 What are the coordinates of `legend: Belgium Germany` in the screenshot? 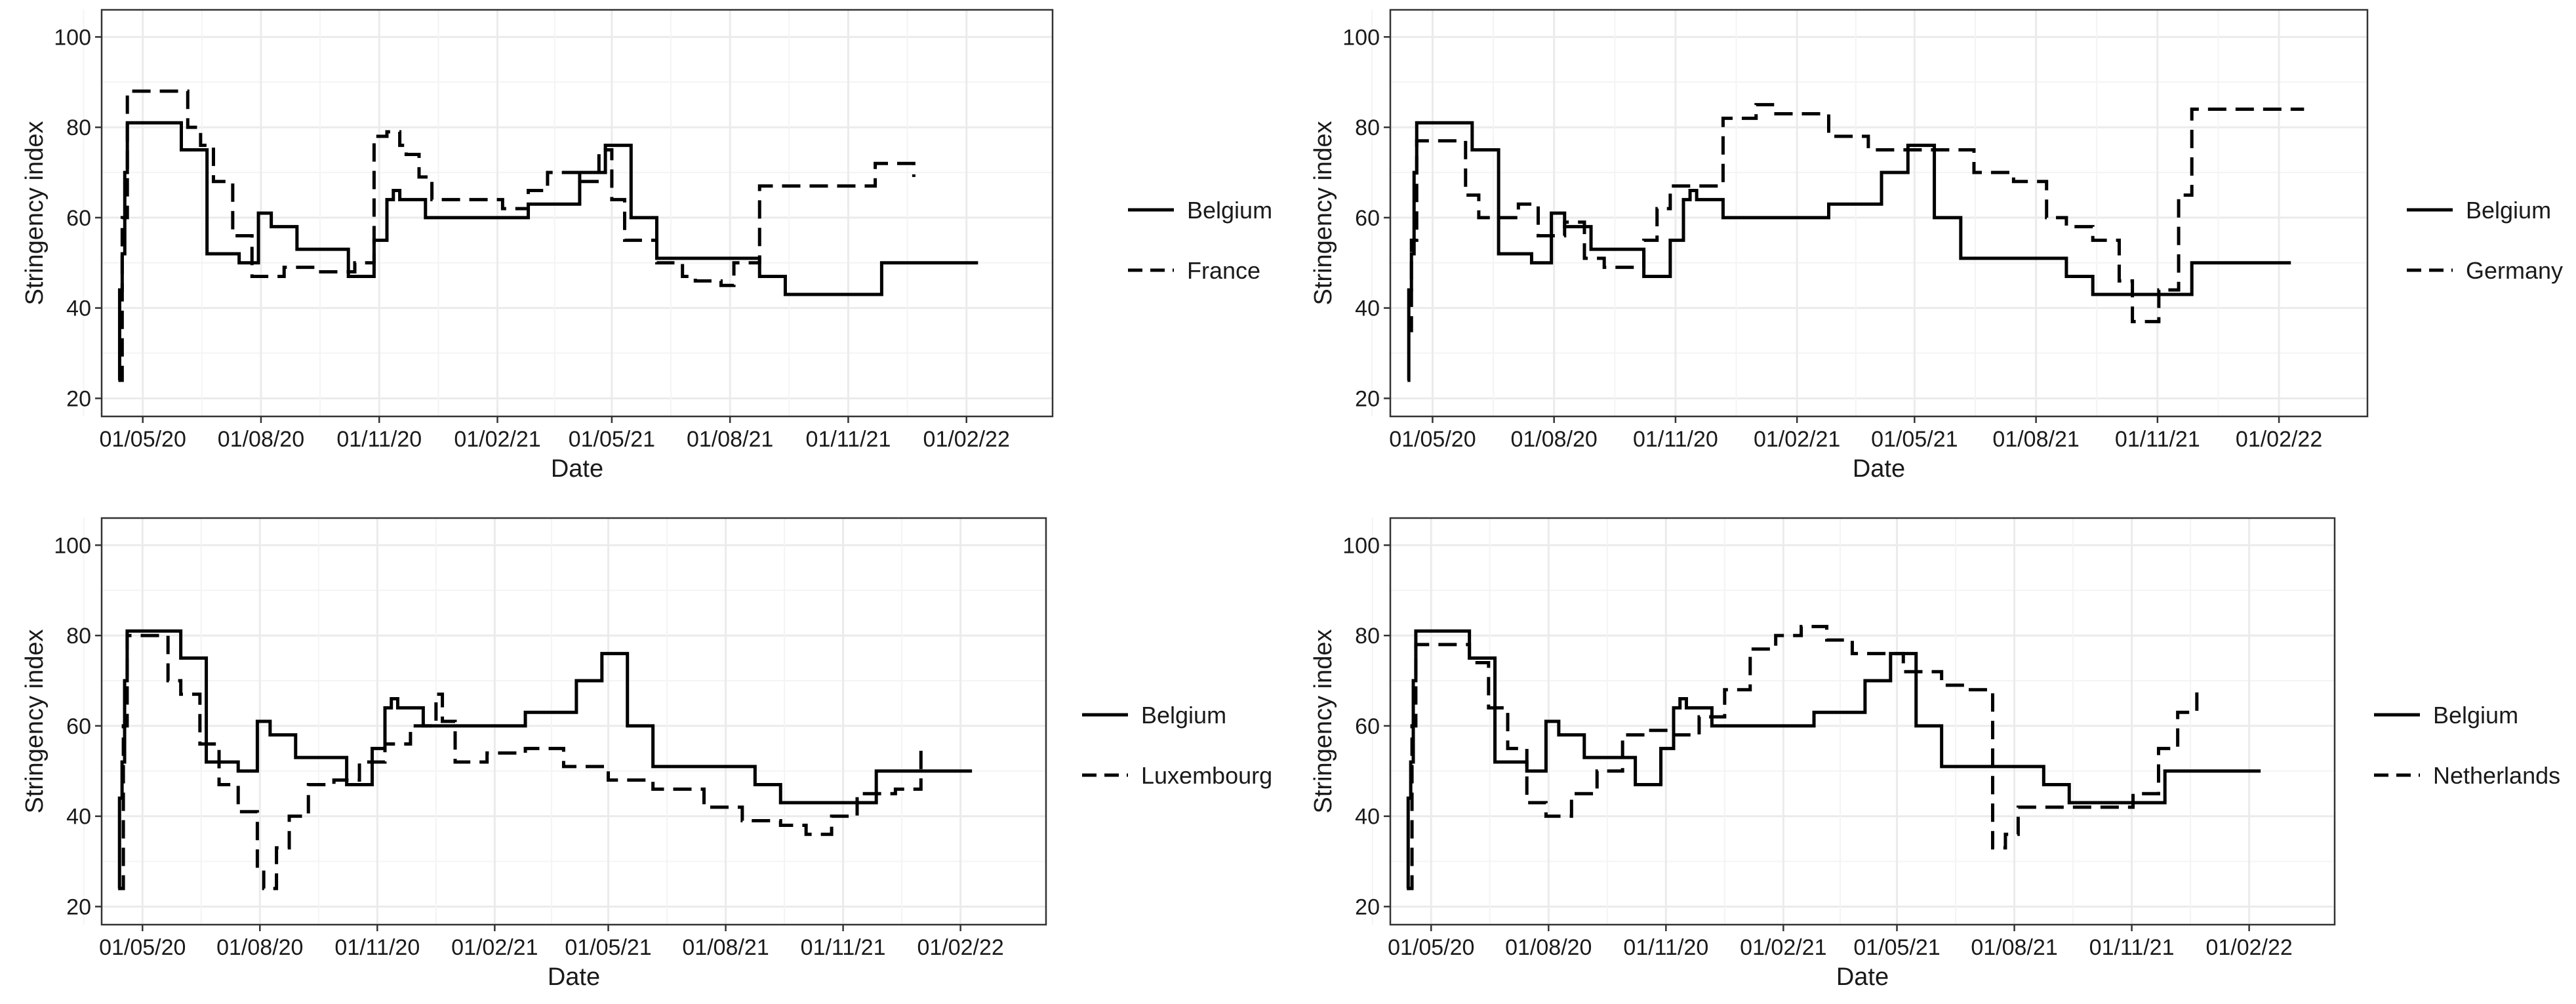 It's located at (2485, 240).